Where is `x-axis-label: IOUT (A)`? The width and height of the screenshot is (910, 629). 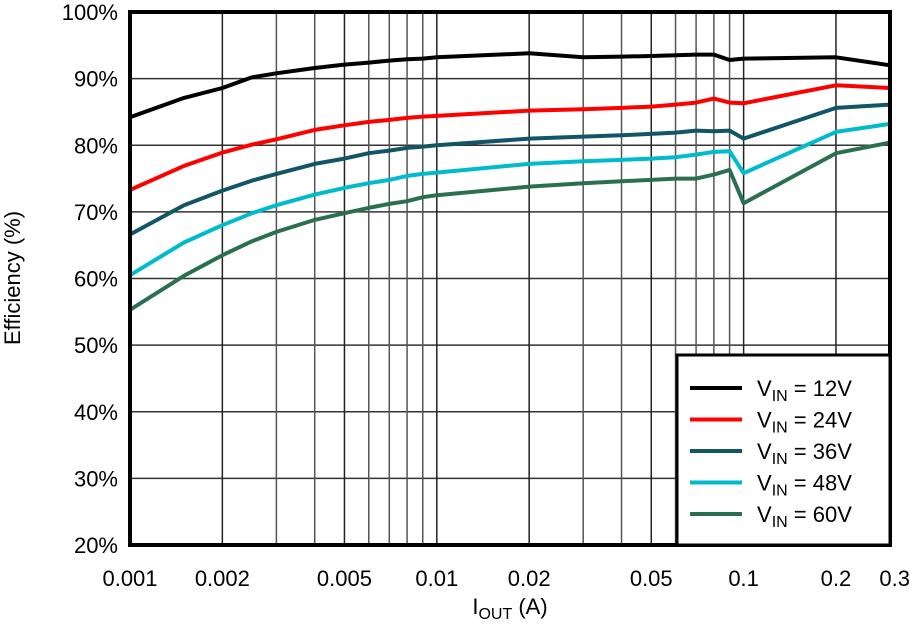 x-axis-label: IOUT (A) is located at coordinates (509, 608).